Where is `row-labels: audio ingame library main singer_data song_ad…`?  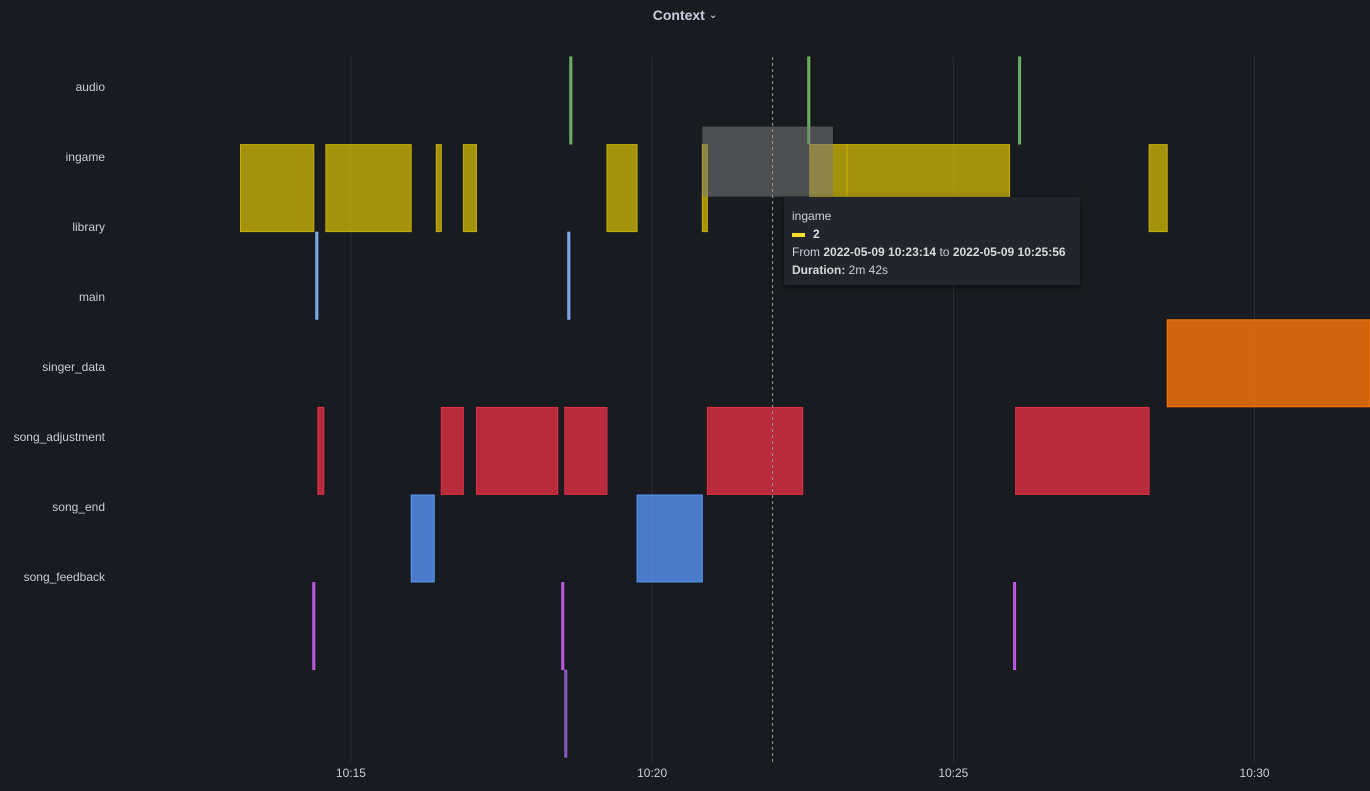 row-labels: audio ingame library main singer_data song_ad… is located at coordinates (60, 332).